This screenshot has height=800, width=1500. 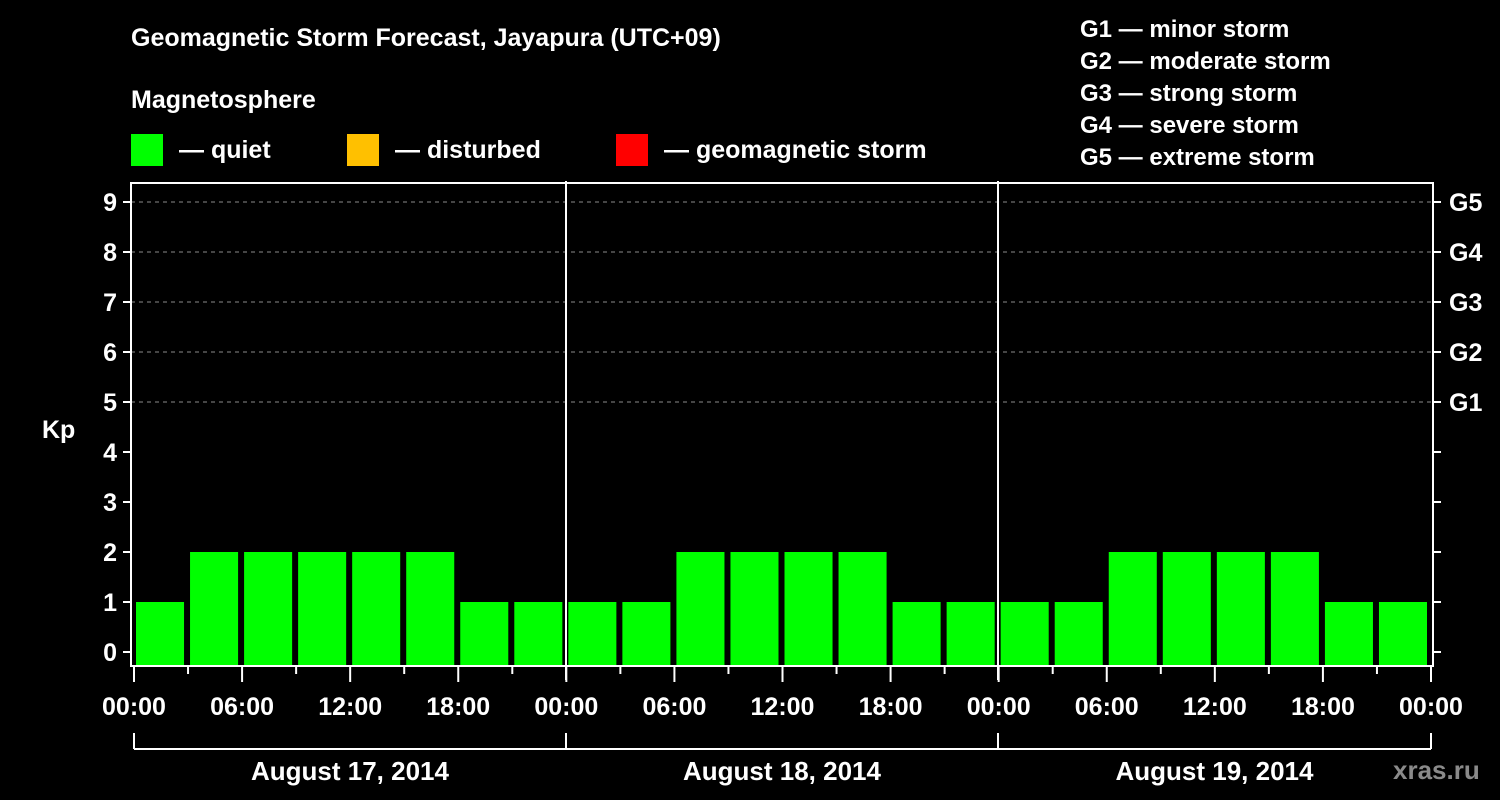 I want to click on y-tick-label: 3, so click(x=110, y=503).